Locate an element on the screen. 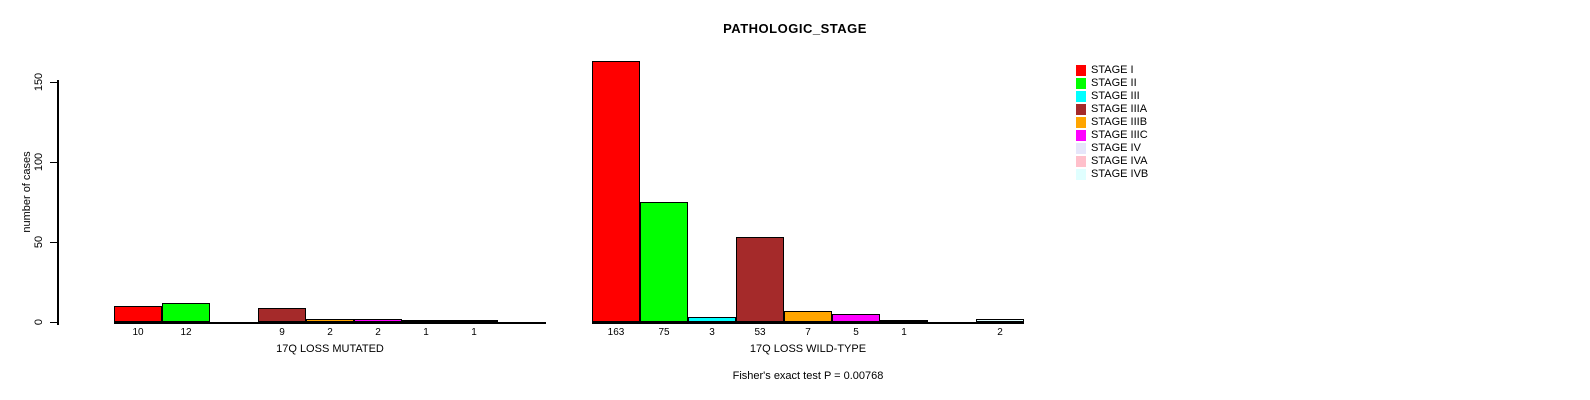 Image resolution: width=1590 pixels, height=400 pixels. legend-item-stage-iiib: STAGE IIIB is located at coordinates (1112, 122).